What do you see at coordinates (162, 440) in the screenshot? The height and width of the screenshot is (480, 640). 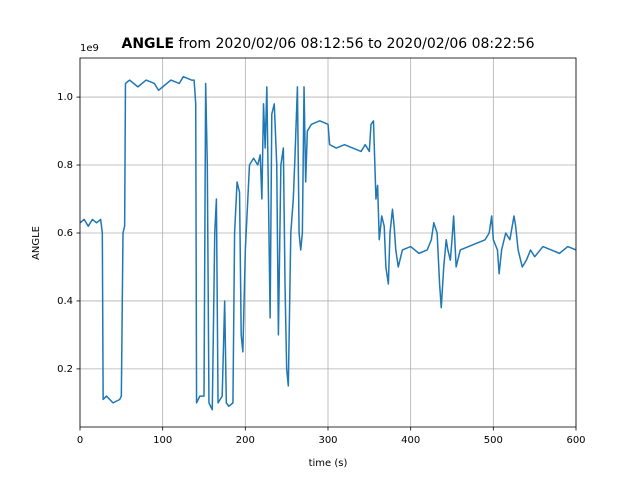 I see `x-tick-label: 100` at bounding box center [162, 440].